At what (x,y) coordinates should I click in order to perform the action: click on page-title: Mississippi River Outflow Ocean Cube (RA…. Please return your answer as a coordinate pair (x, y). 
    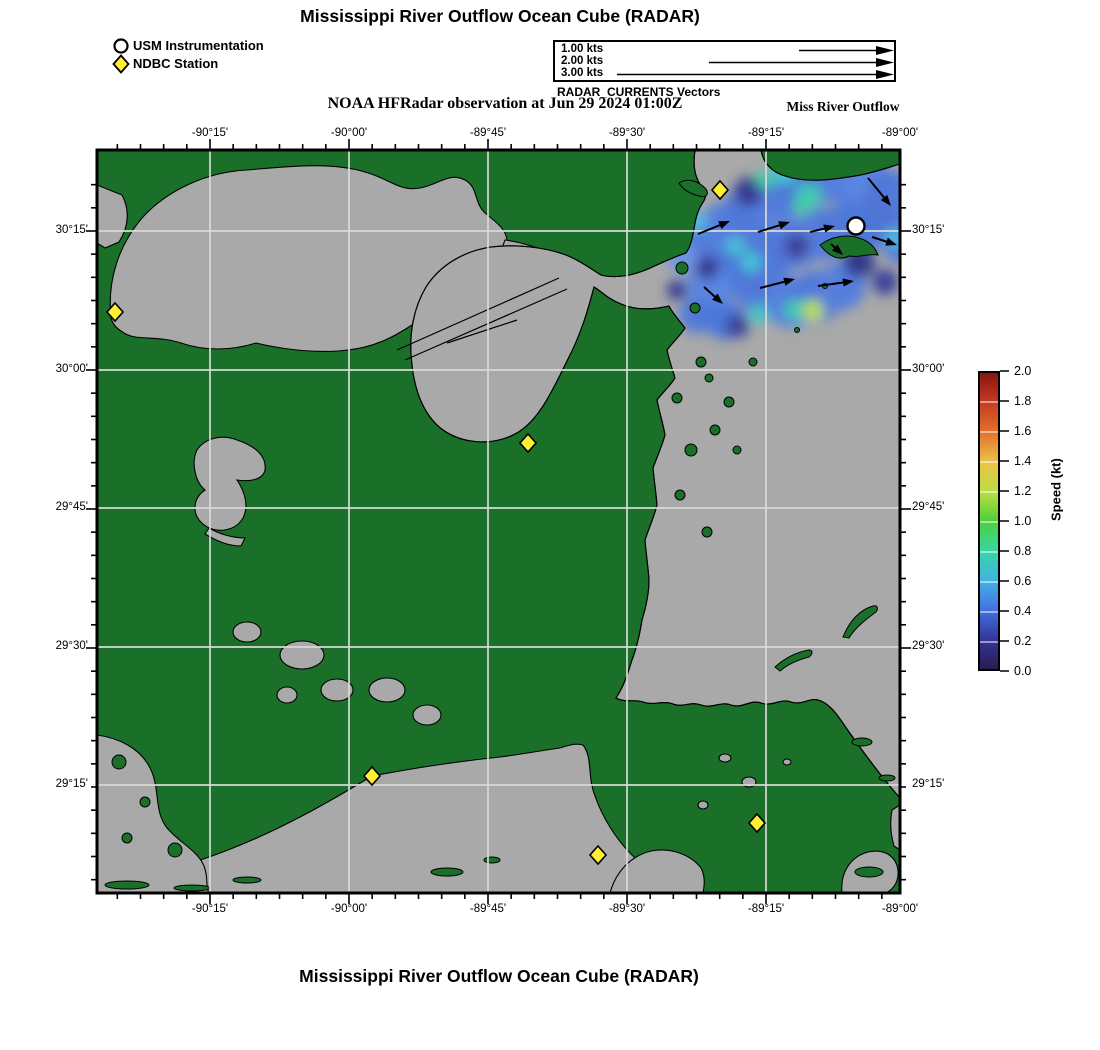
    Looking at the image, I should click on (500, 16).